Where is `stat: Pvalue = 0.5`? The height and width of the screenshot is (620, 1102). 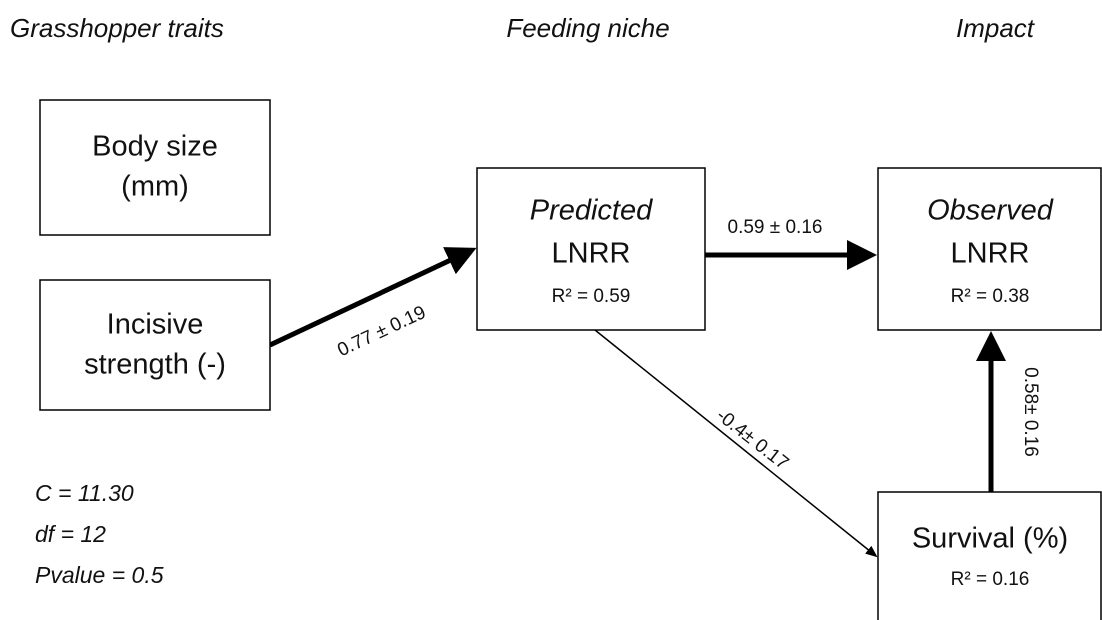
stat: Pvalue = 0.5 is located at coordinates (99, 575).